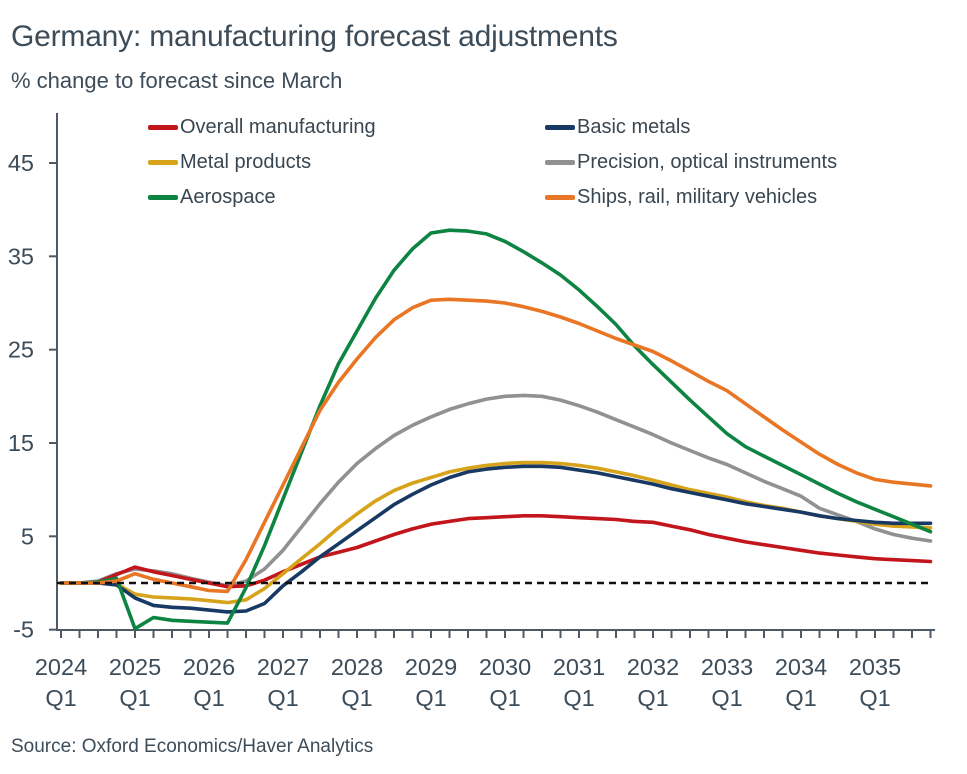  Describe the element at coordinates (21, 443) in the screenshot. I see `y-tick-label: 15` at that location.